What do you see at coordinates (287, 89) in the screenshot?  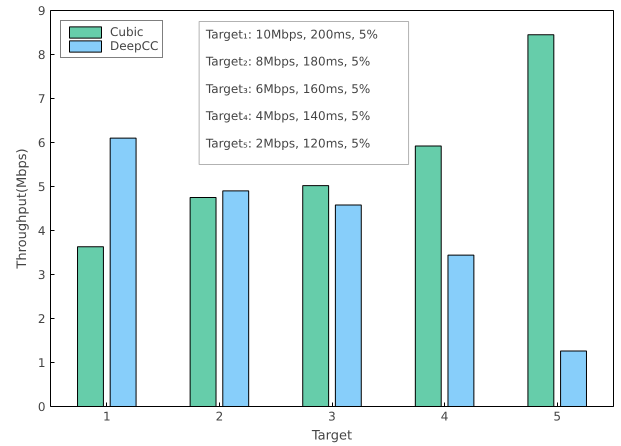 I see `annotation: Target₃: 6Mbps, 160ms, 5%` at bounding box center [287, 89].